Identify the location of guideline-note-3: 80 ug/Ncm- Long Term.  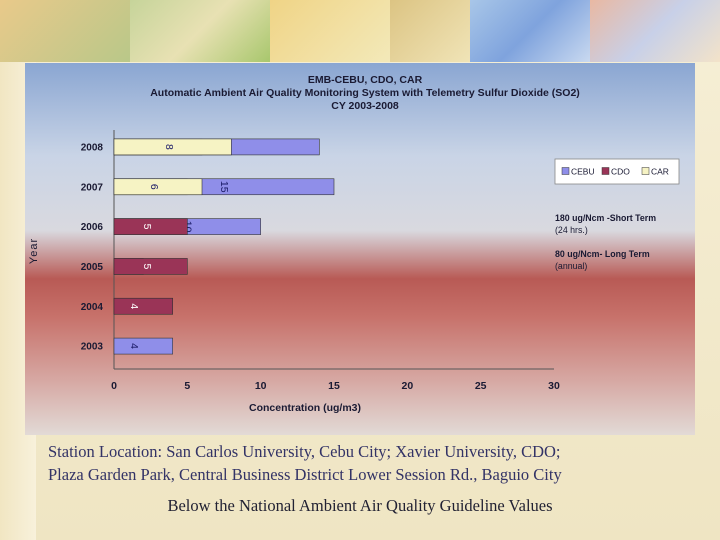
(602, 254).